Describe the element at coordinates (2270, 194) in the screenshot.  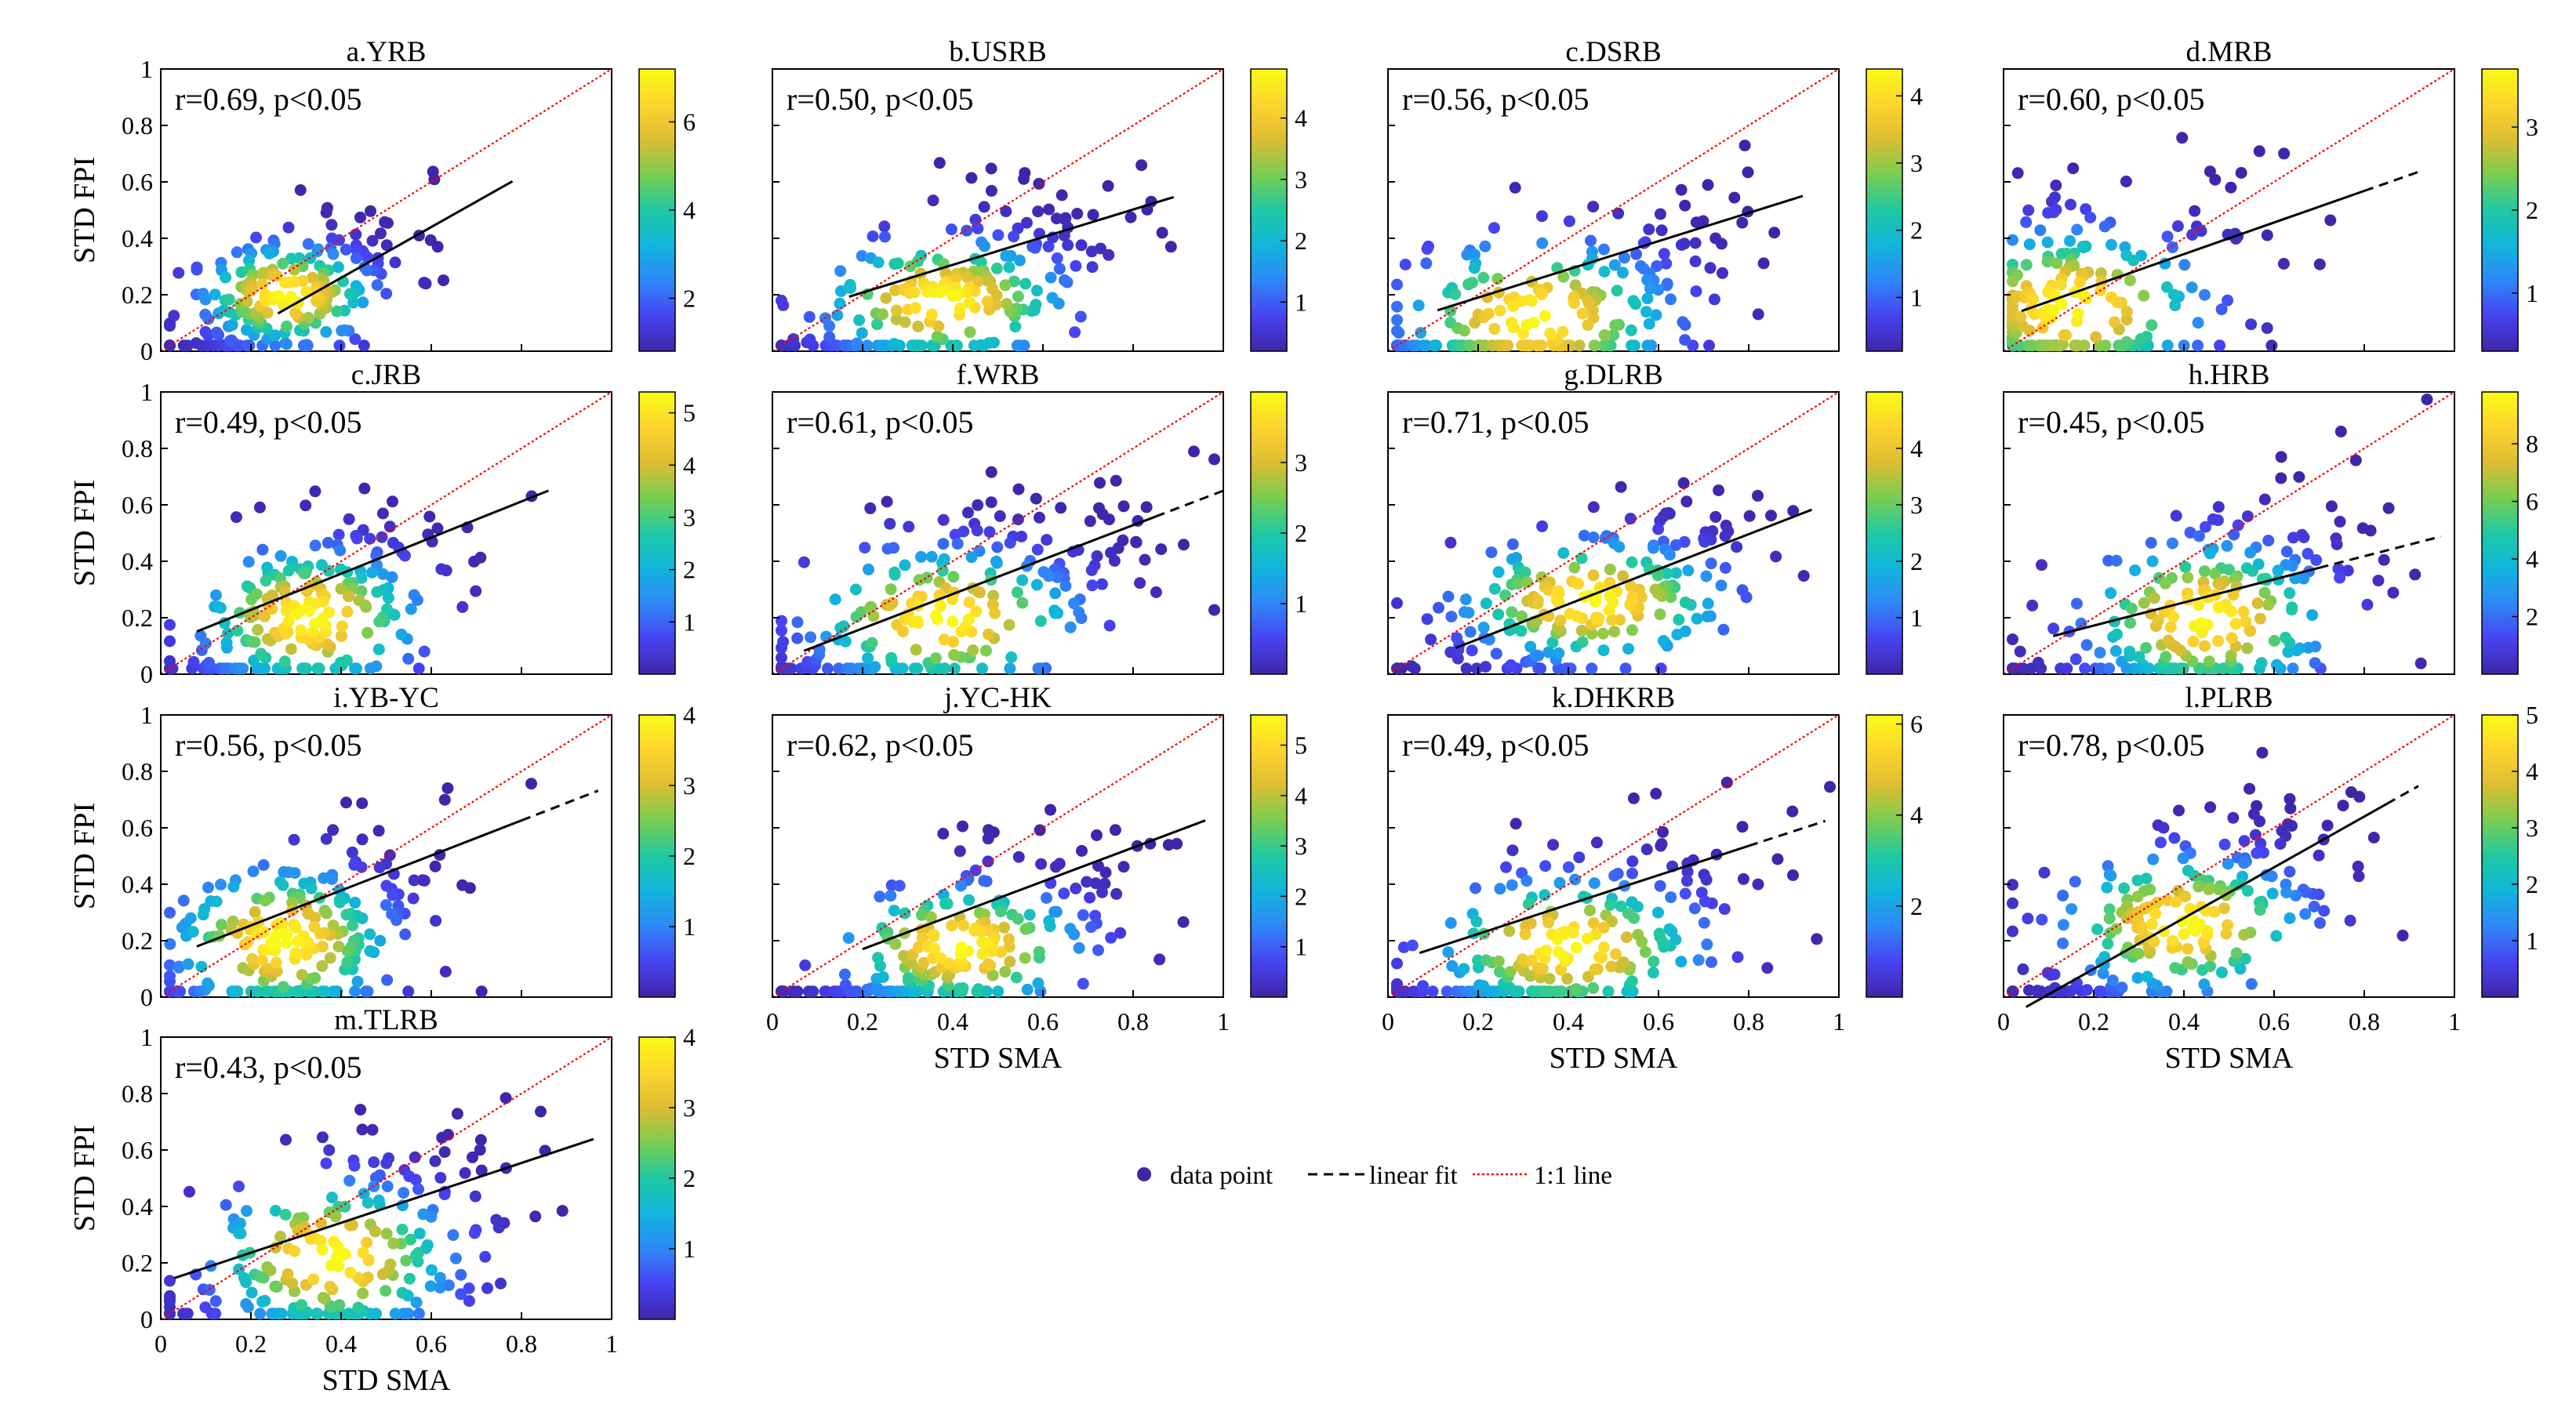
I see `panel-d: d.MRB r=0.60, p<0.05 1 2 3` at that location.